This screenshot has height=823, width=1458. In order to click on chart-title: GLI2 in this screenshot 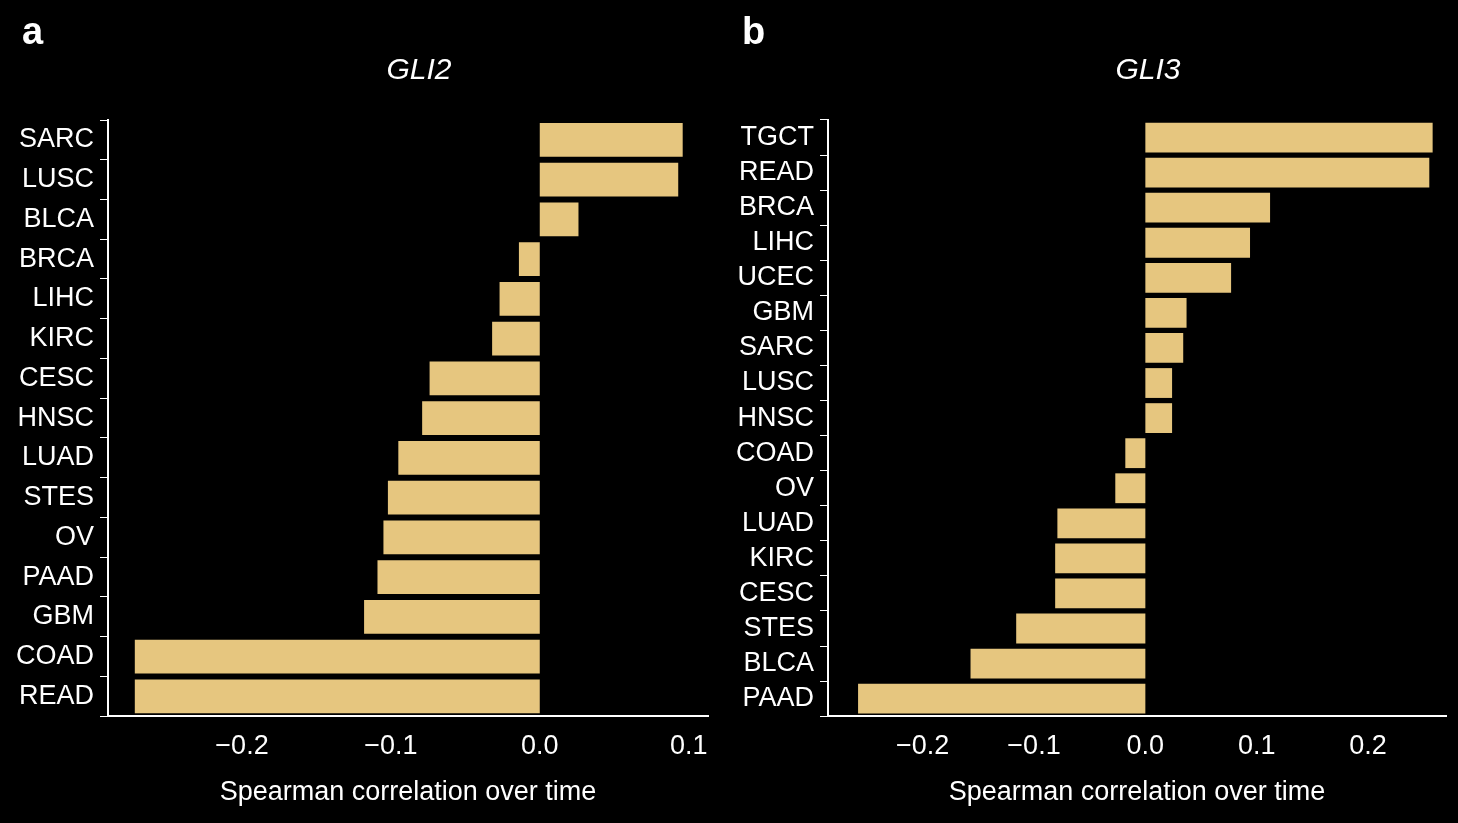, I will do `click(419, 69)`.